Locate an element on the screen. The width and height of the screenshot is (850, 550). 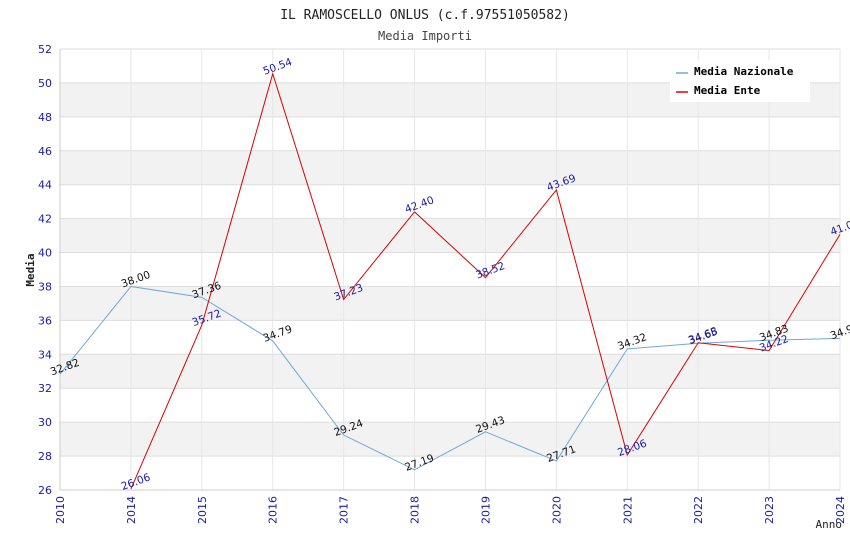
chart-title: IL RAMOSCELLO ONLUS (c.f.97551050582) is located at coordinates (425, 15).